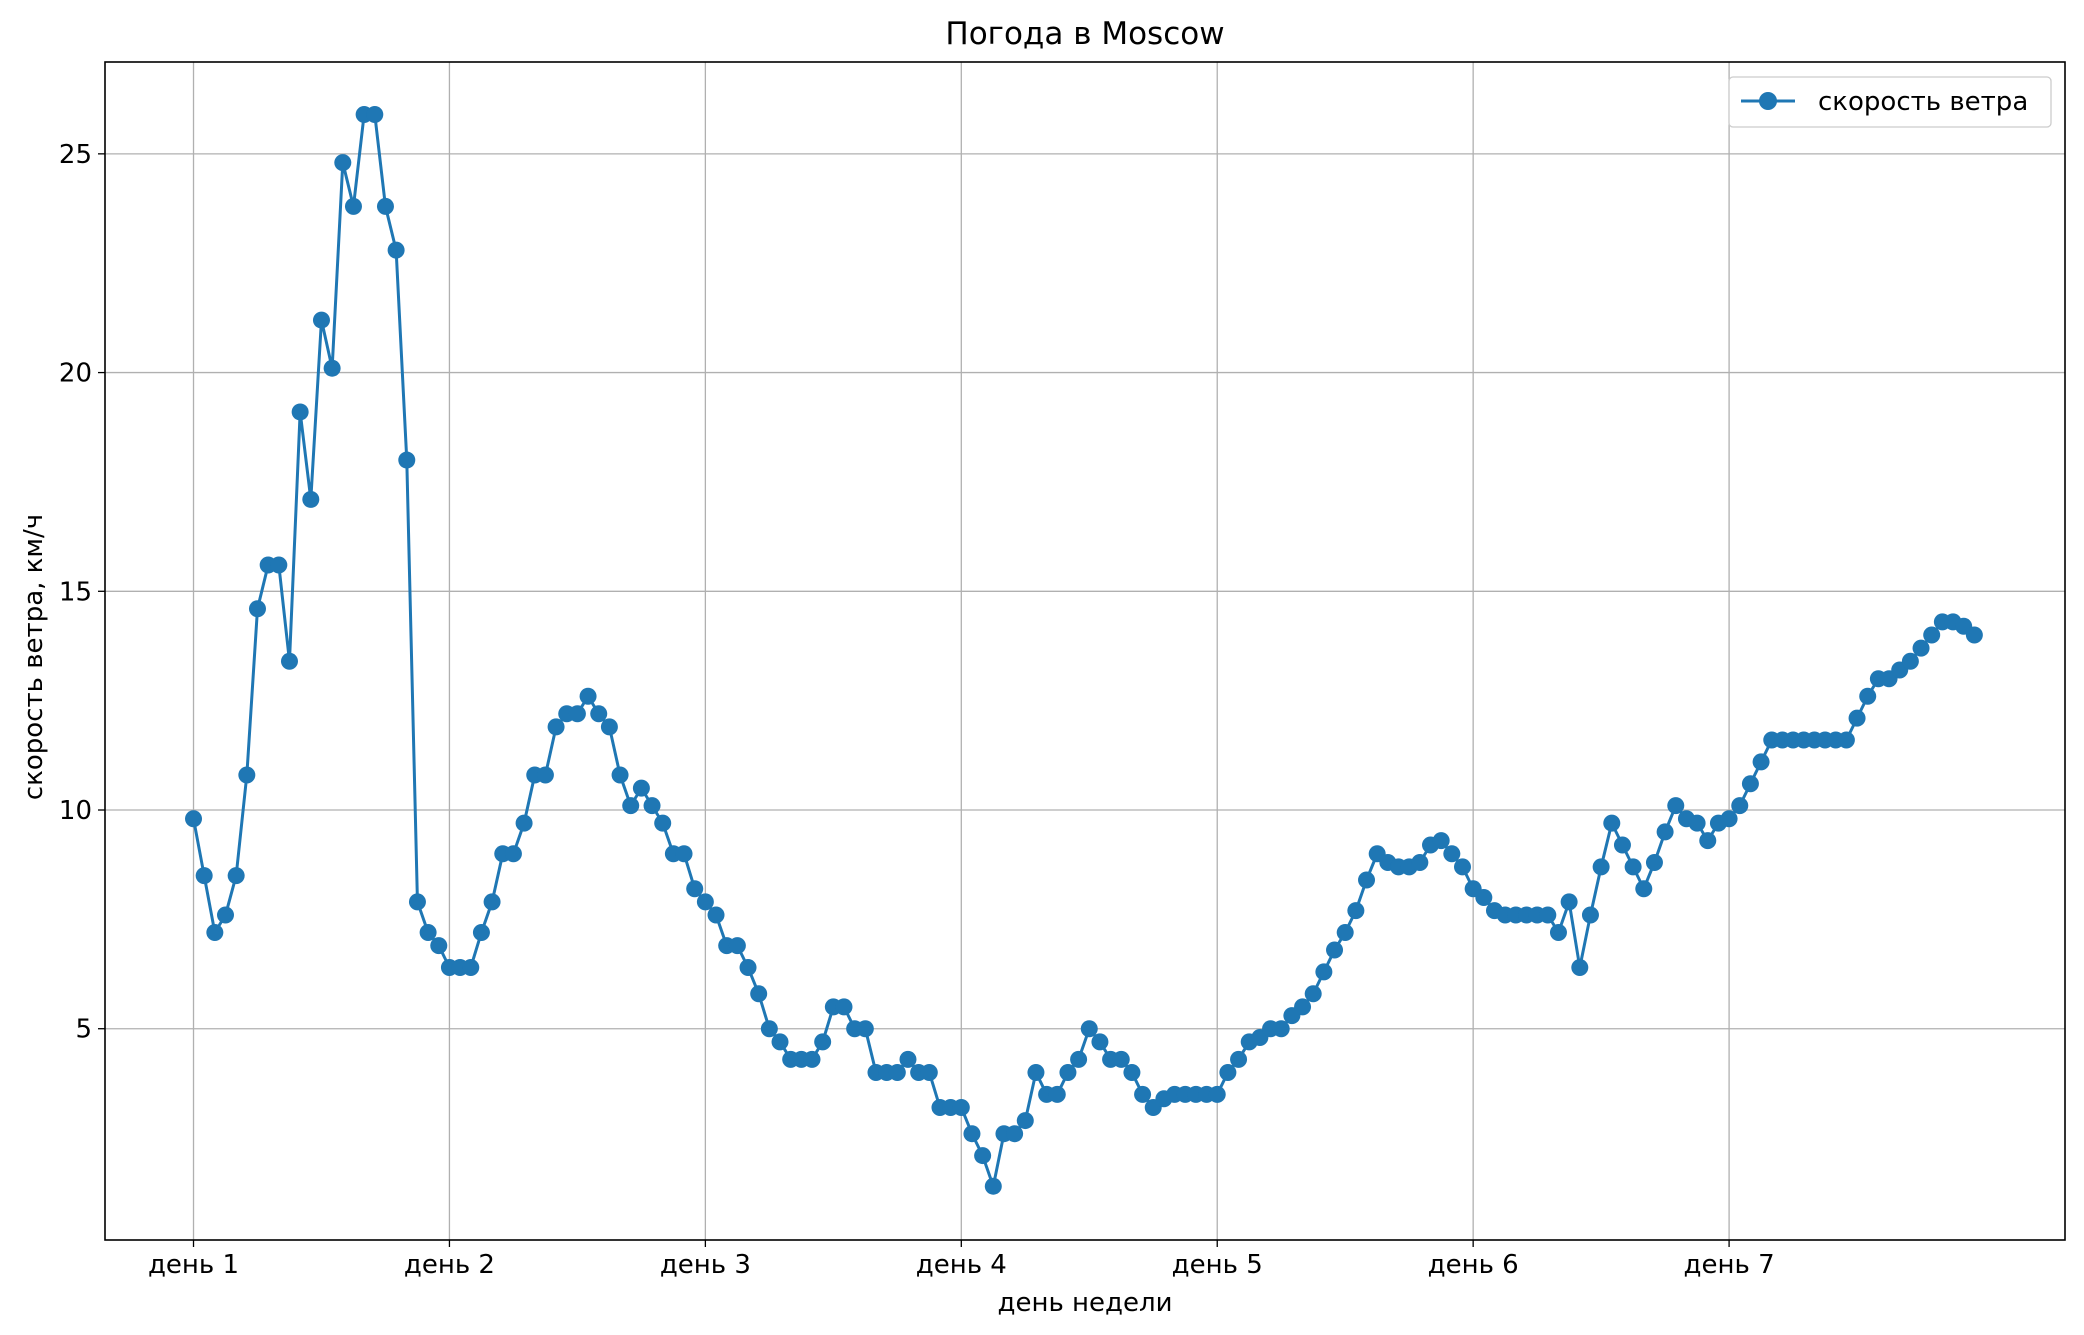  What do you see at coordinates (1084, 34) in the screenshot?
I see `chart-title: Погода в Moscow` at bounding box center [1084, 34].